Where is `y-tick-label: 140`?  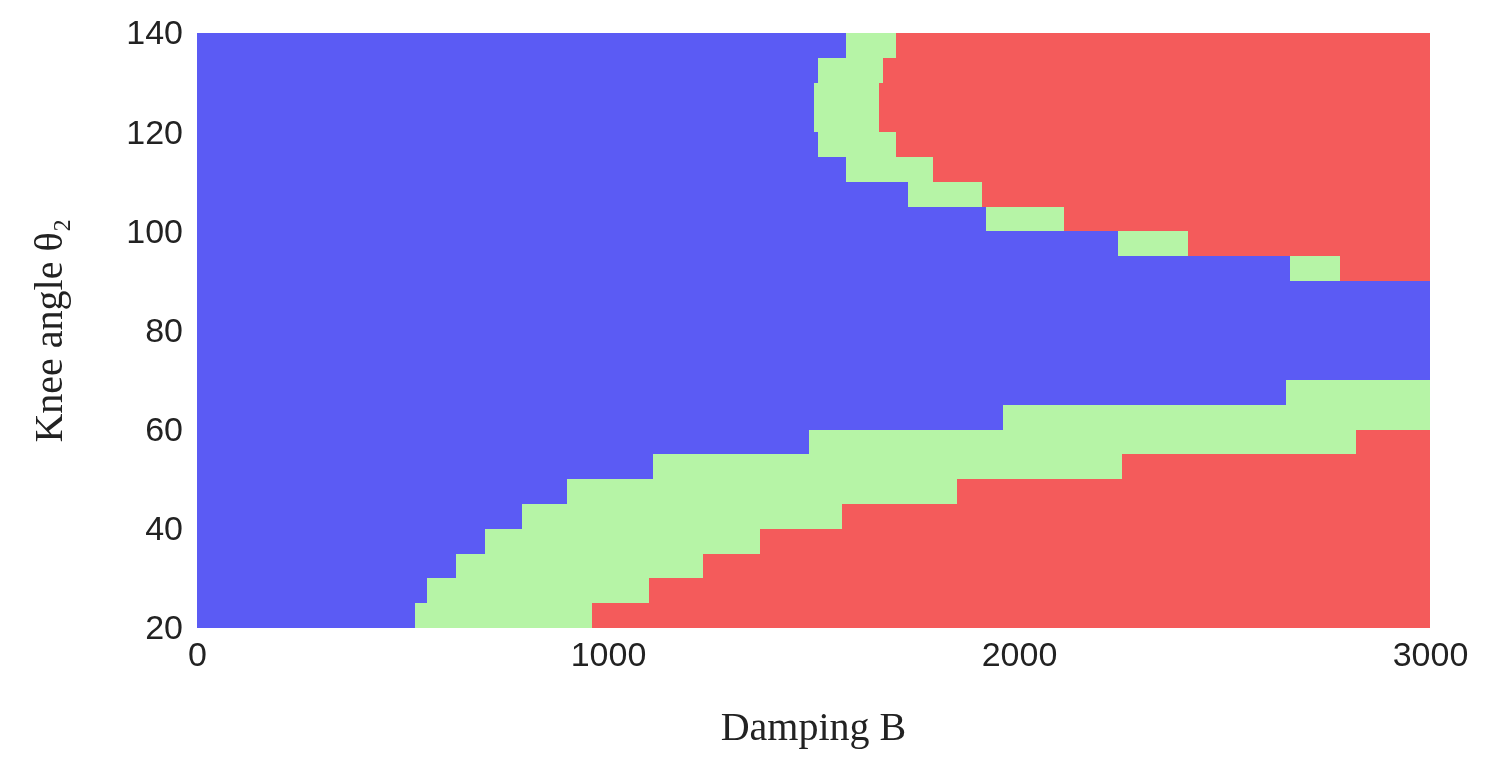
y-tick-label: 140 is located at coordinates (154, 32).